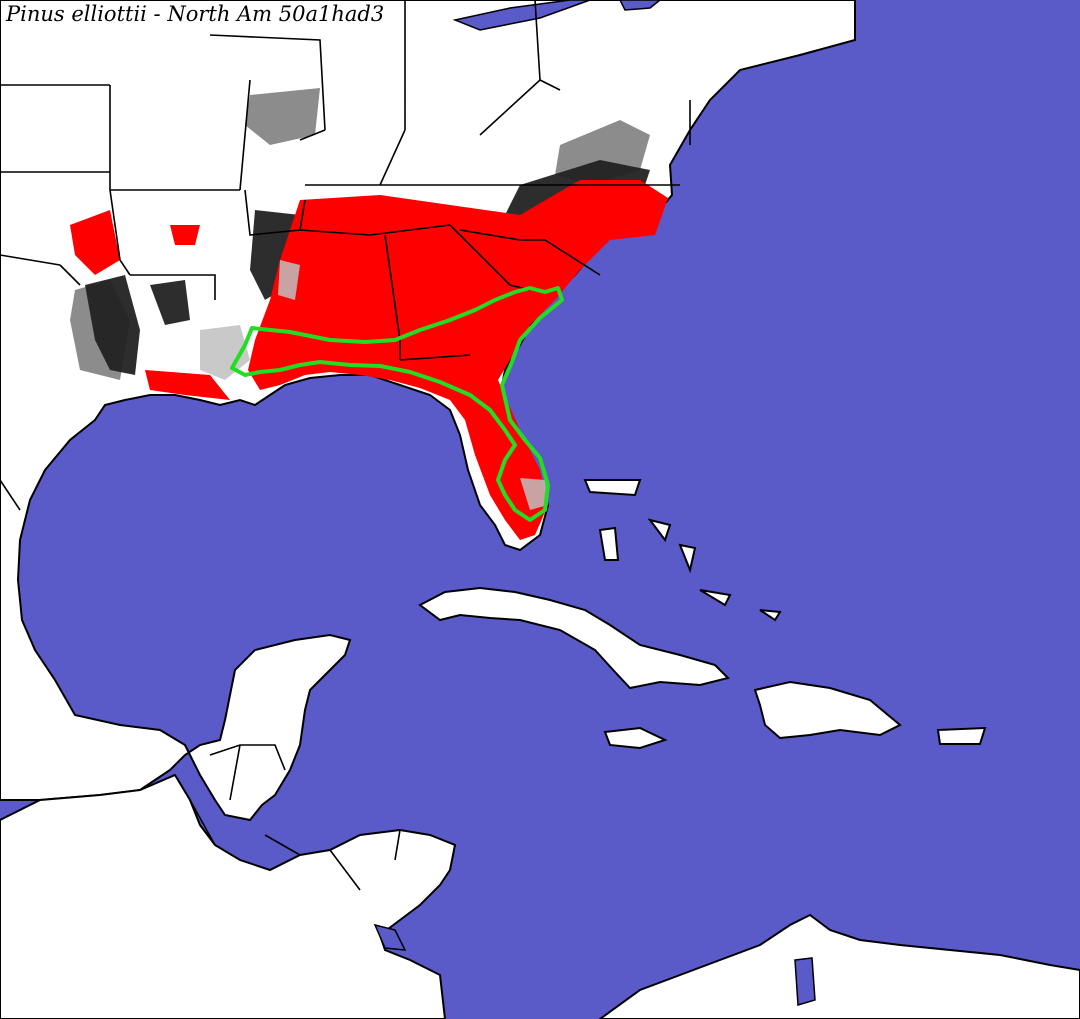 Image resolution: width=1080 pixels, height=1019 pixels. I want to click on cuba-island, so click(574, 638).